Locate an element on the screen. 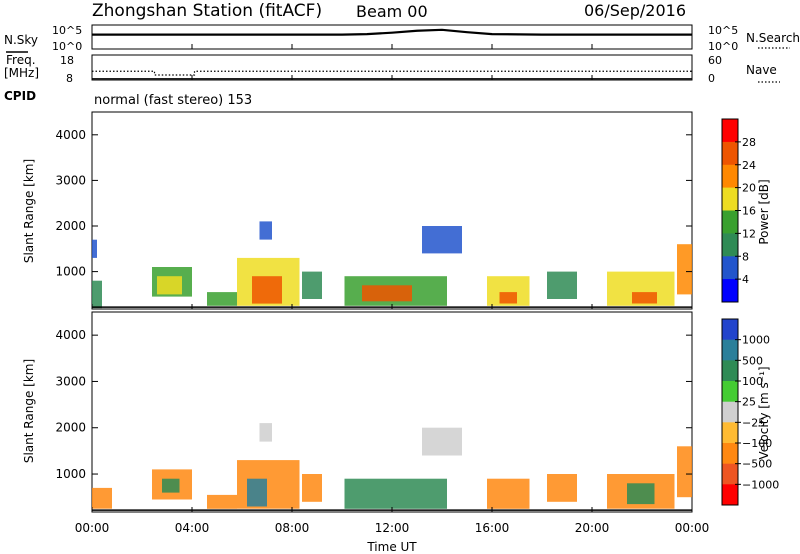 The width and height of the screenshot is (800, 554). x-axis-label: Time UT is located at coordinates (391, 547).